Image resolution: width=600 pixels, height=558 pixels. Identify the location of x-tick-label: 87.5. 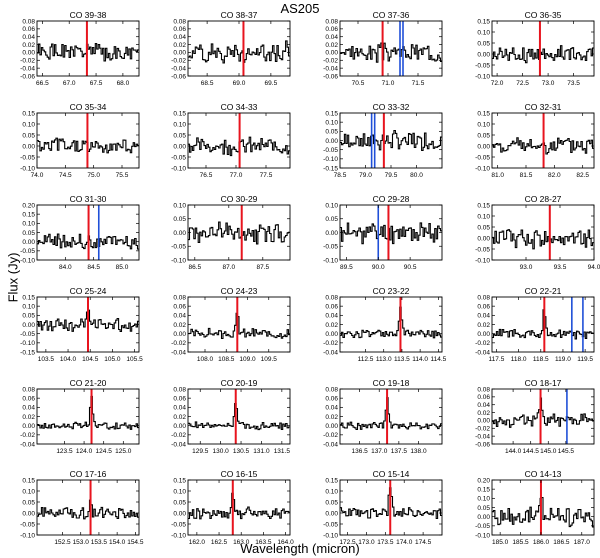
(262, 267).